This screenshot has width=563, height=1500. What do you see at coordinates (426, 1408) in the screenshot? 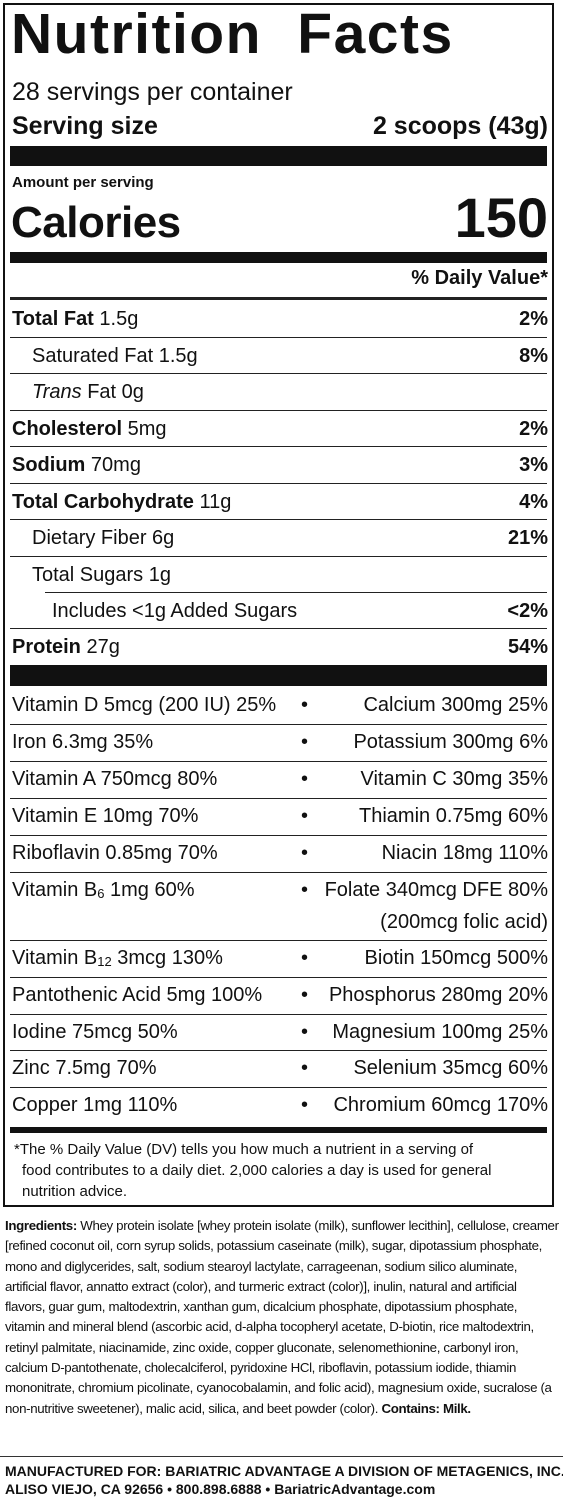
I see `contains-statement: Contains: Milk.` at bounding box center [426, 1408].